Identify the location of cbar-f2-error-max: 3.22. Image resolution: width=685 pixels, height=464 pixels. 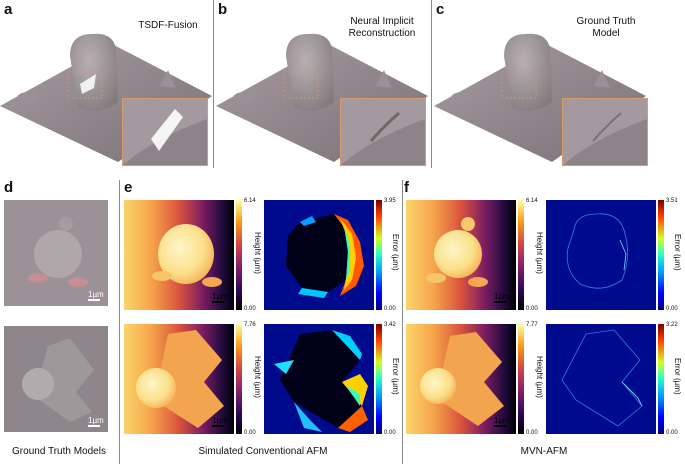
(672, 325).